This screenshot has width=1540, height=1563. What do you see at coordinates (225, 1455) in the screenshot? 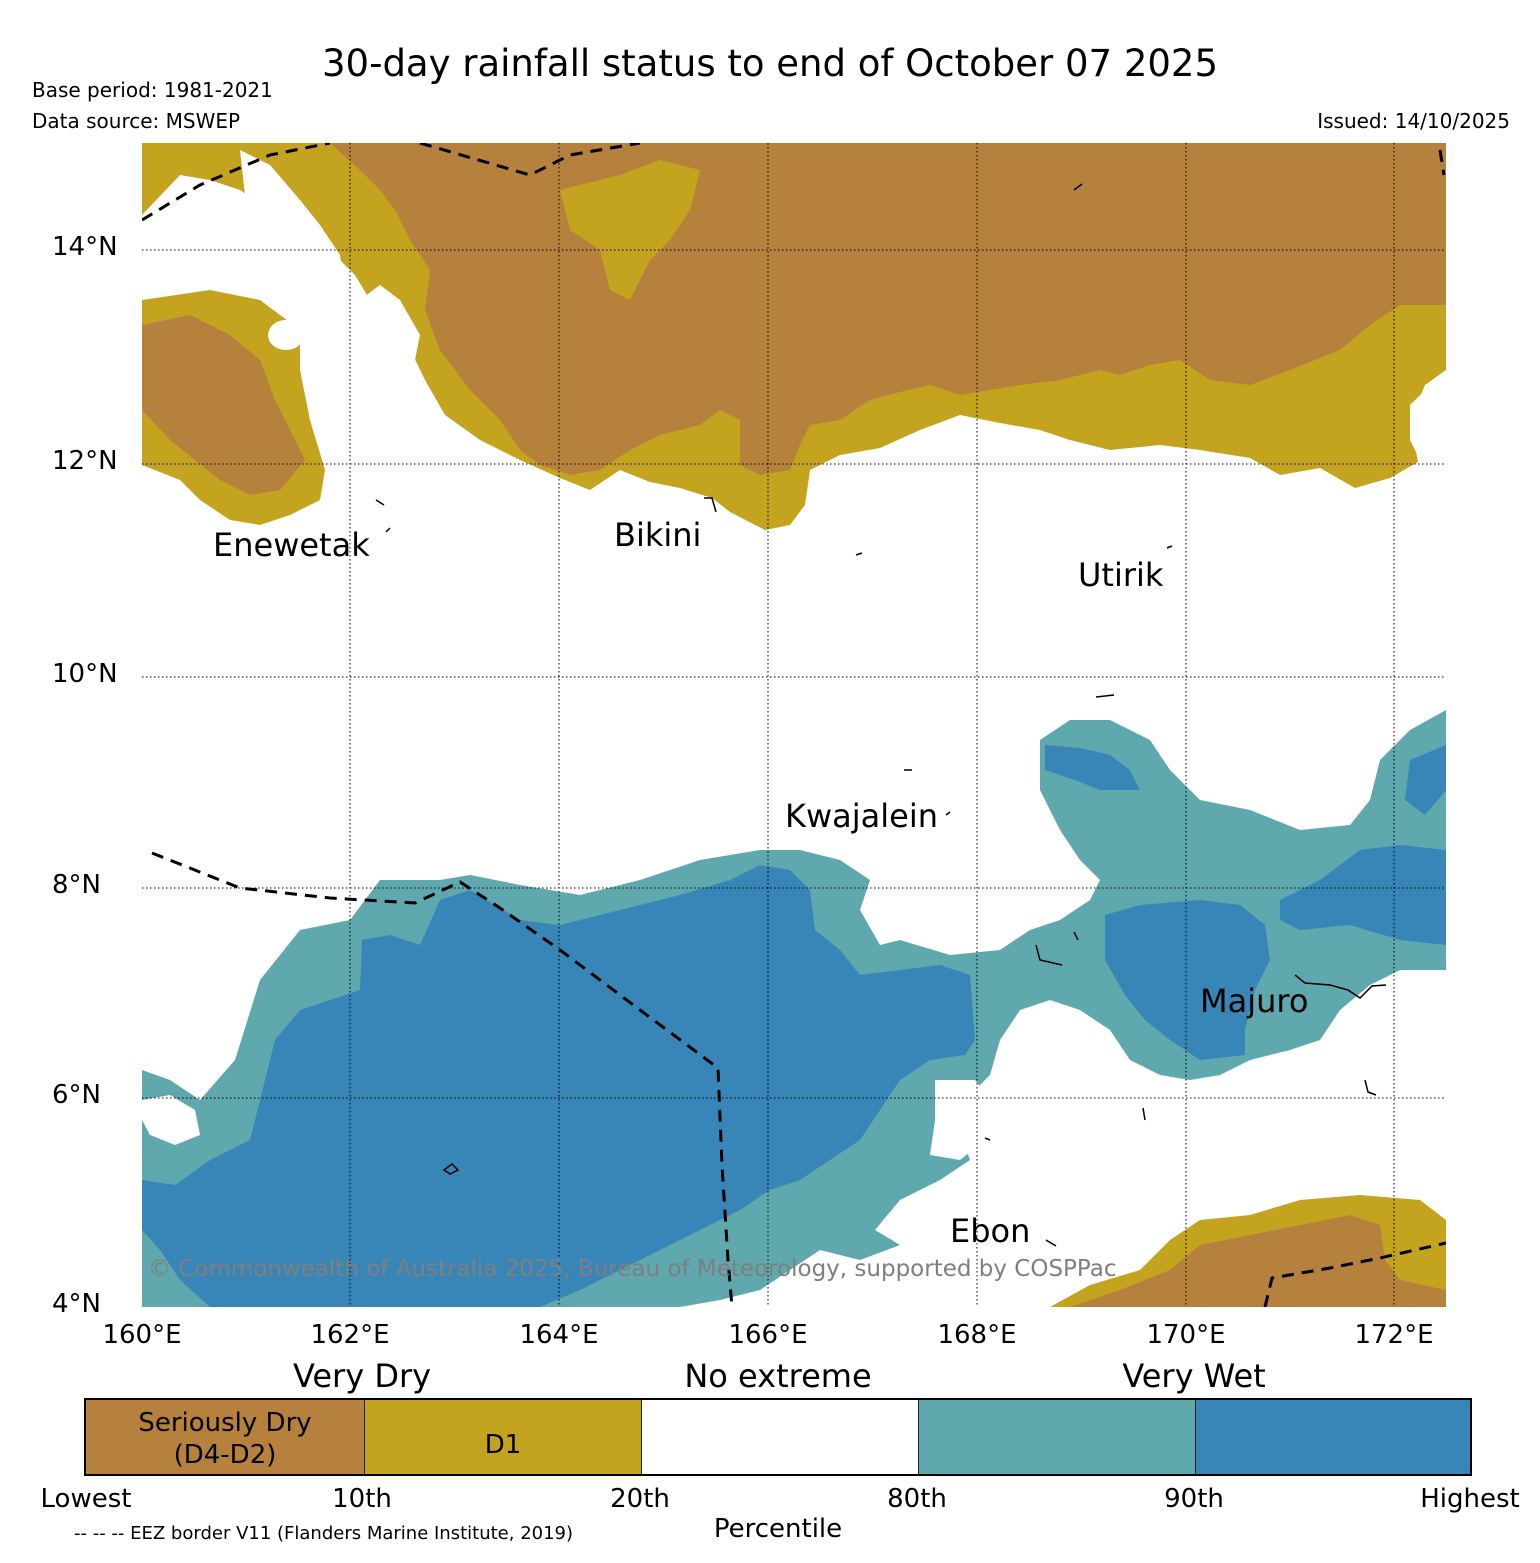
I see `legend-seriously-dry-sublabel: (D4-D2)` at bounding box center [225, 1455].